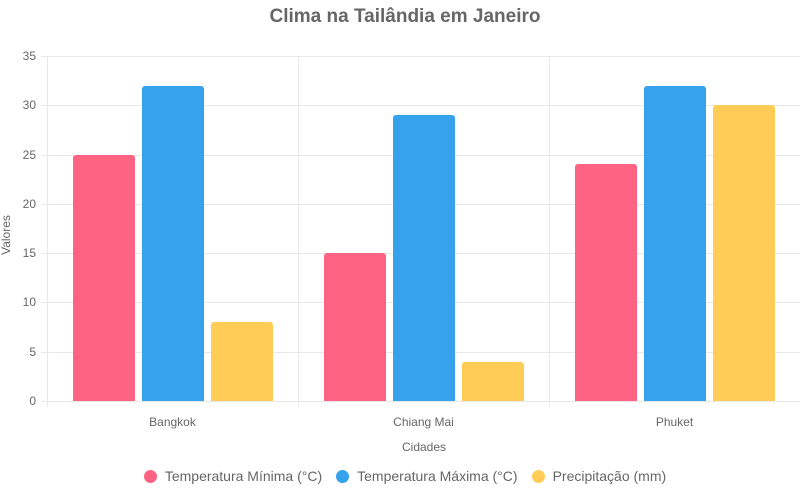 Image resolution: width=800 pixels, height=500 pixels. What do you see at coordinates (29, 105) in the screenshot?
I see `y-tick-label: 30` at bounding box center [29, 105].